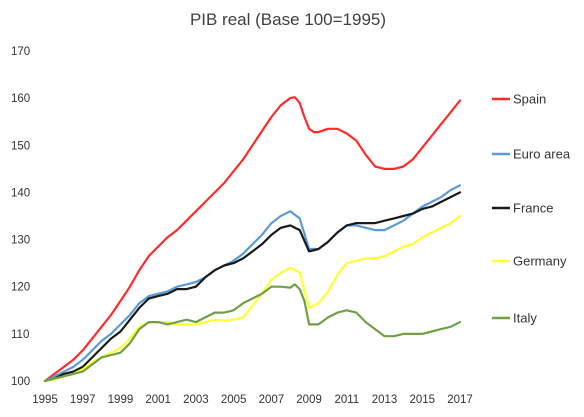 The height and width of the screenshot is (417, 584). Describe the element at coordinates (20, 288) in the screenshot. I see `y-tick-label: 120` at that location.